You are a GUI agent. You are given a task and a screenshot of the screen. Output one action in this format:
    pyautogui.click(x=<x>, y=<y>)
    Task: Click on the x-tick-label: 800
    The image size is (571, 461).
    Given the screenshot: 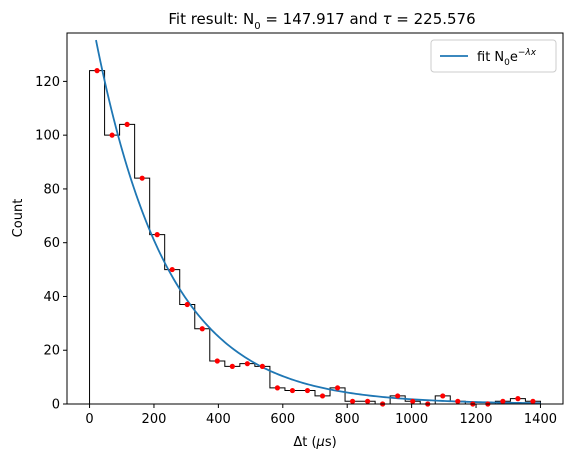 What is the action you would take?
    pyautogui.click(x=347, y=419)
    